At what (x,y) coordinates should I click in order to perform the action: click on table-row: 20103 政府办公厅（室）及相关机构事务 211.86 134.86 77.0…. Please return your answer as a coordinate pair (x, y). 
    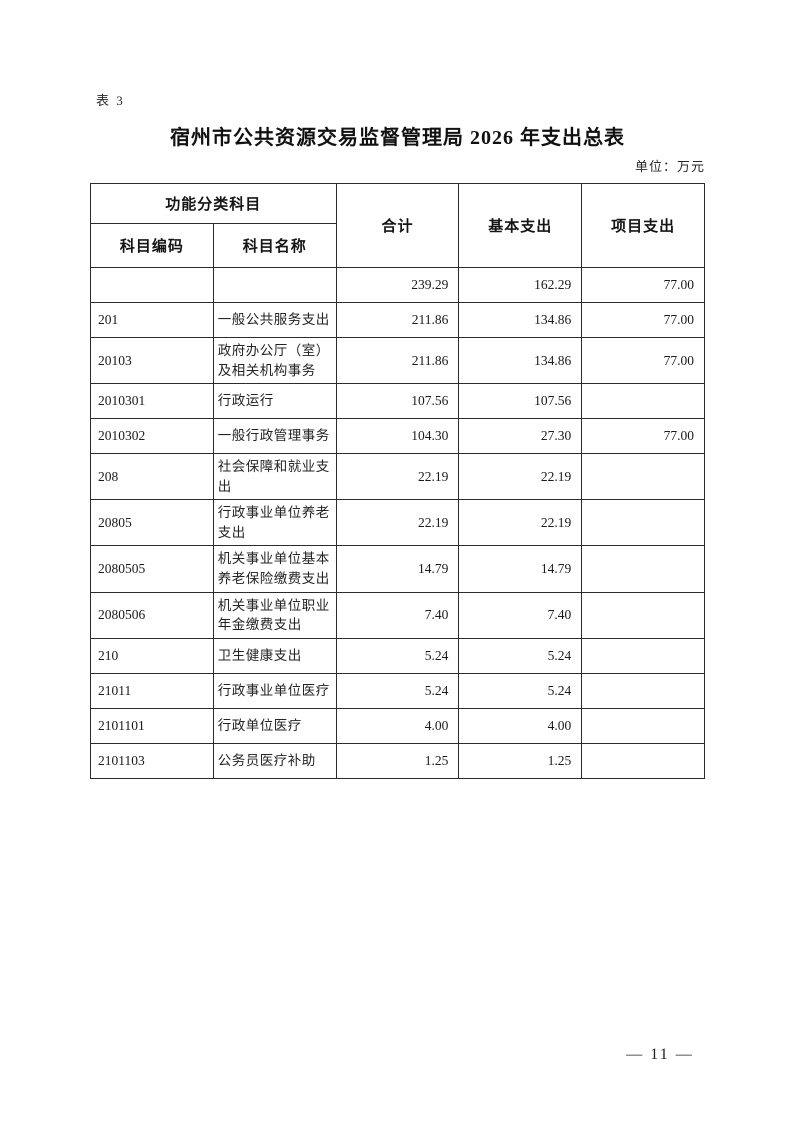
    Looking at the image, I should click on (397, 360).